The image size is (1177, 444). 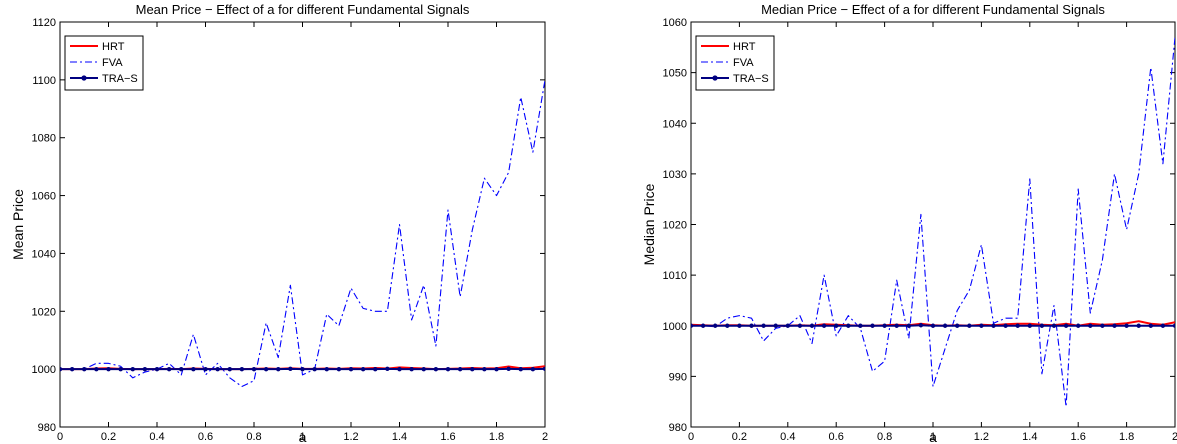 I want to click on x-tick-label: 1, so click(x=933, y=437).